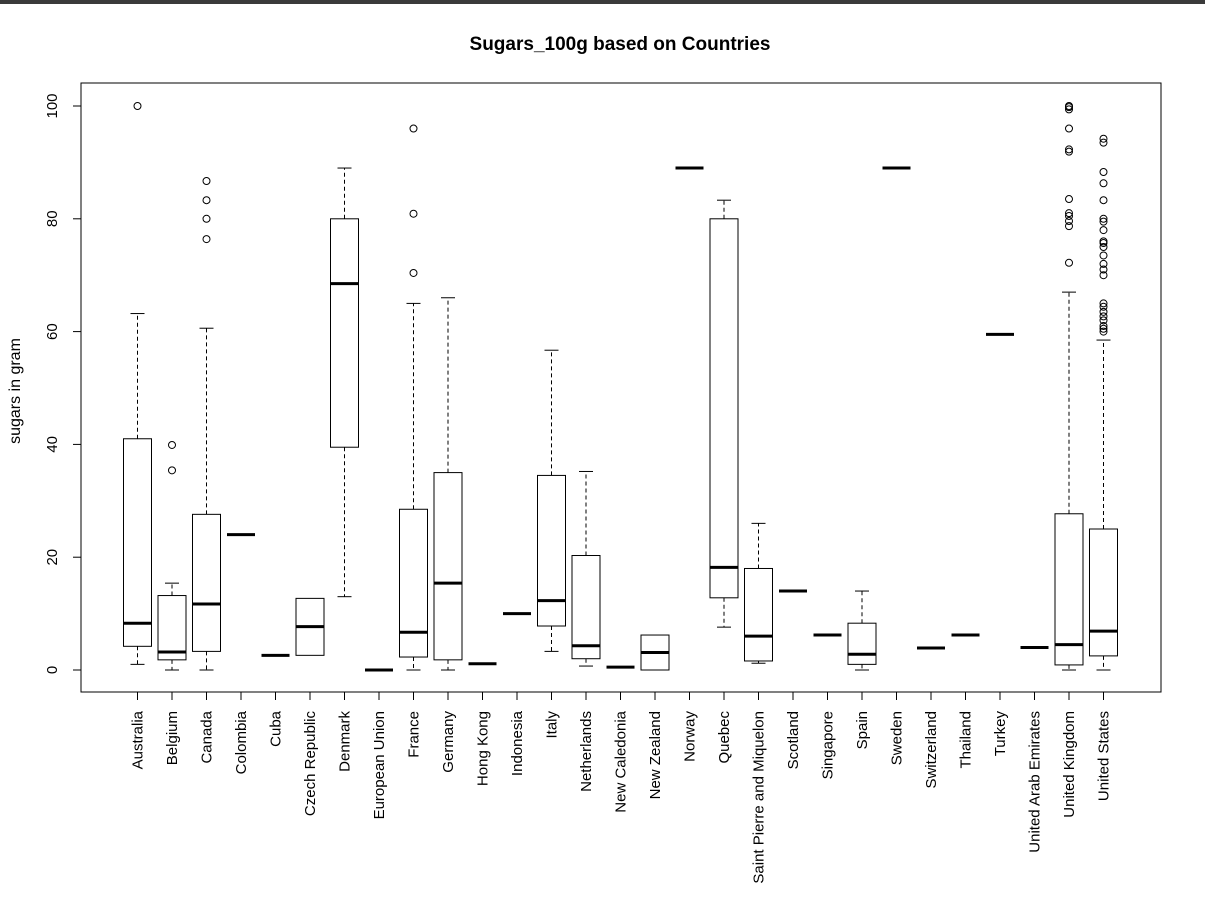 This screenshot has width=1205, height=903. Describe the element at coordinates (52, 444) in the screenshot. I see `y-tick-label-40: 40` at that location.